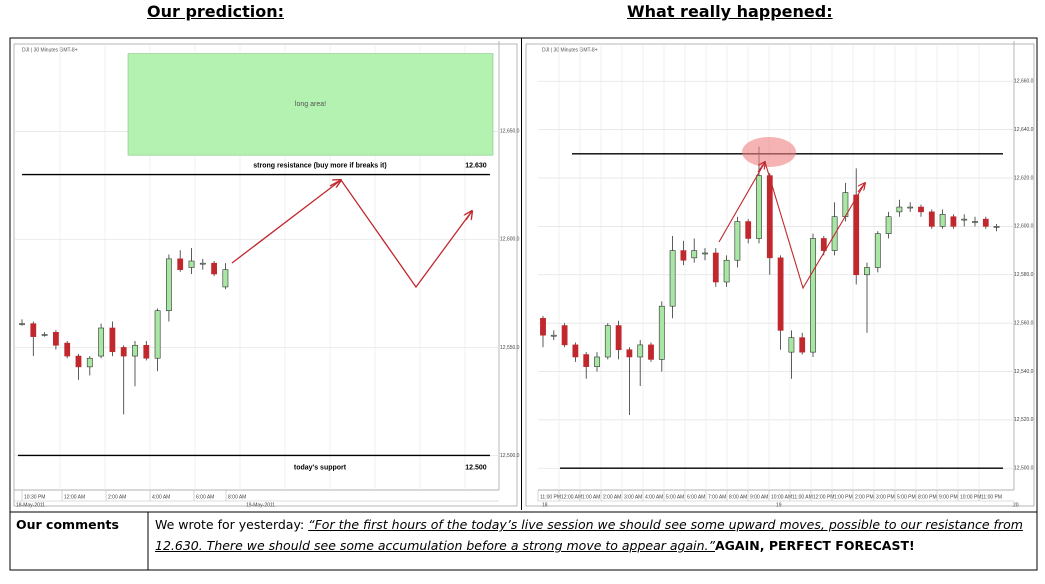  What do you see at coordinates (510, 348) in the screenshot?
I see `y-tick-label: 12,550.0` at bounding box center [510, 348].